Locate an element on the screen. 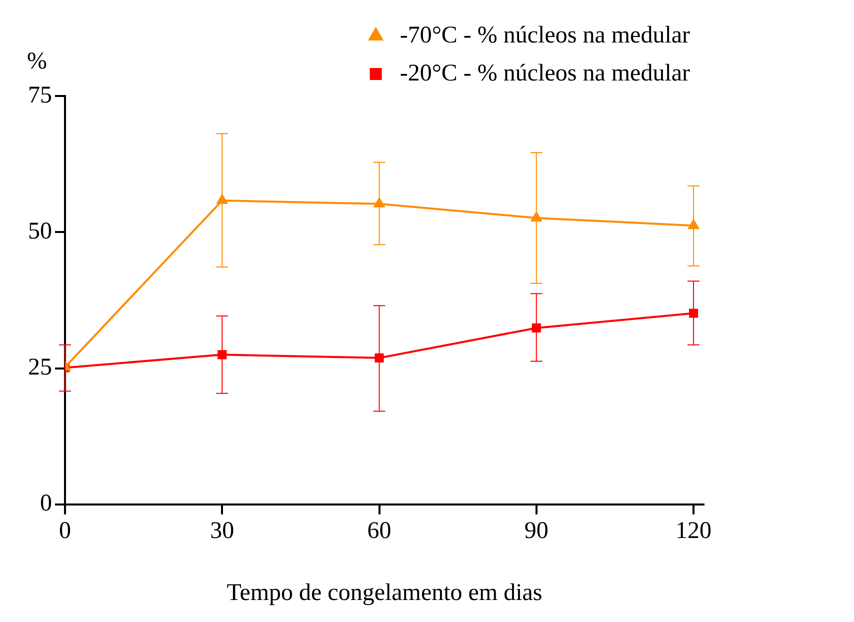 Image resolution: width=854 pixels, height=622 pixels. legend-label: -20°C - % núcleos na medular is located at coordinates (545, 73).